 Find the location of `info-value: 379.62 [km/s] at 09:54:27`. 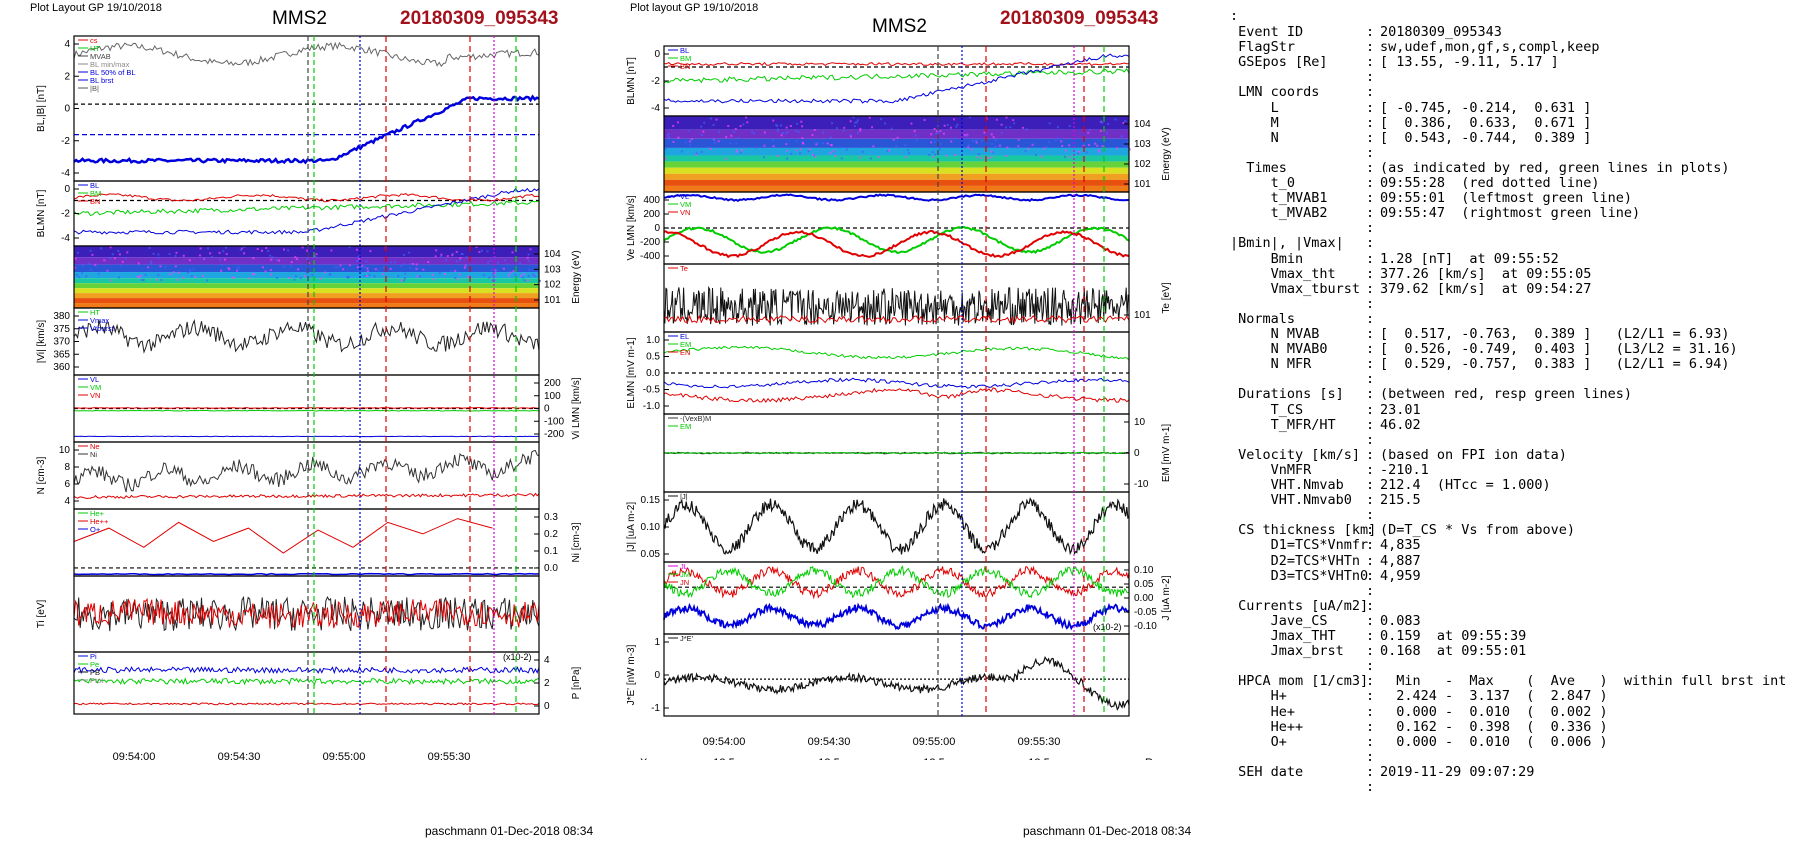

info-value: 379.62 [km/s] at 09:54:27 is located at coordinates (1486, 288).